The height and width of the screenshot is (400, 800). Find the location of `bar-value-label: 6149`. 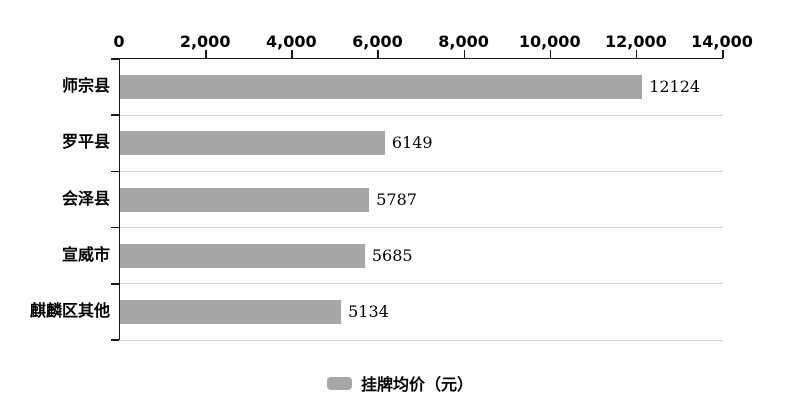

bar-value-label: 6149 is located at coordinates (412, 143).